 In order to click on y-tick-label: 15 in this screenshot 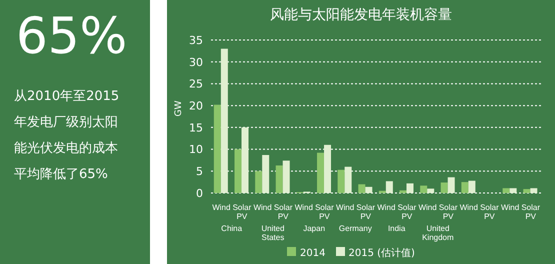, I will do `click(196, 127)`.